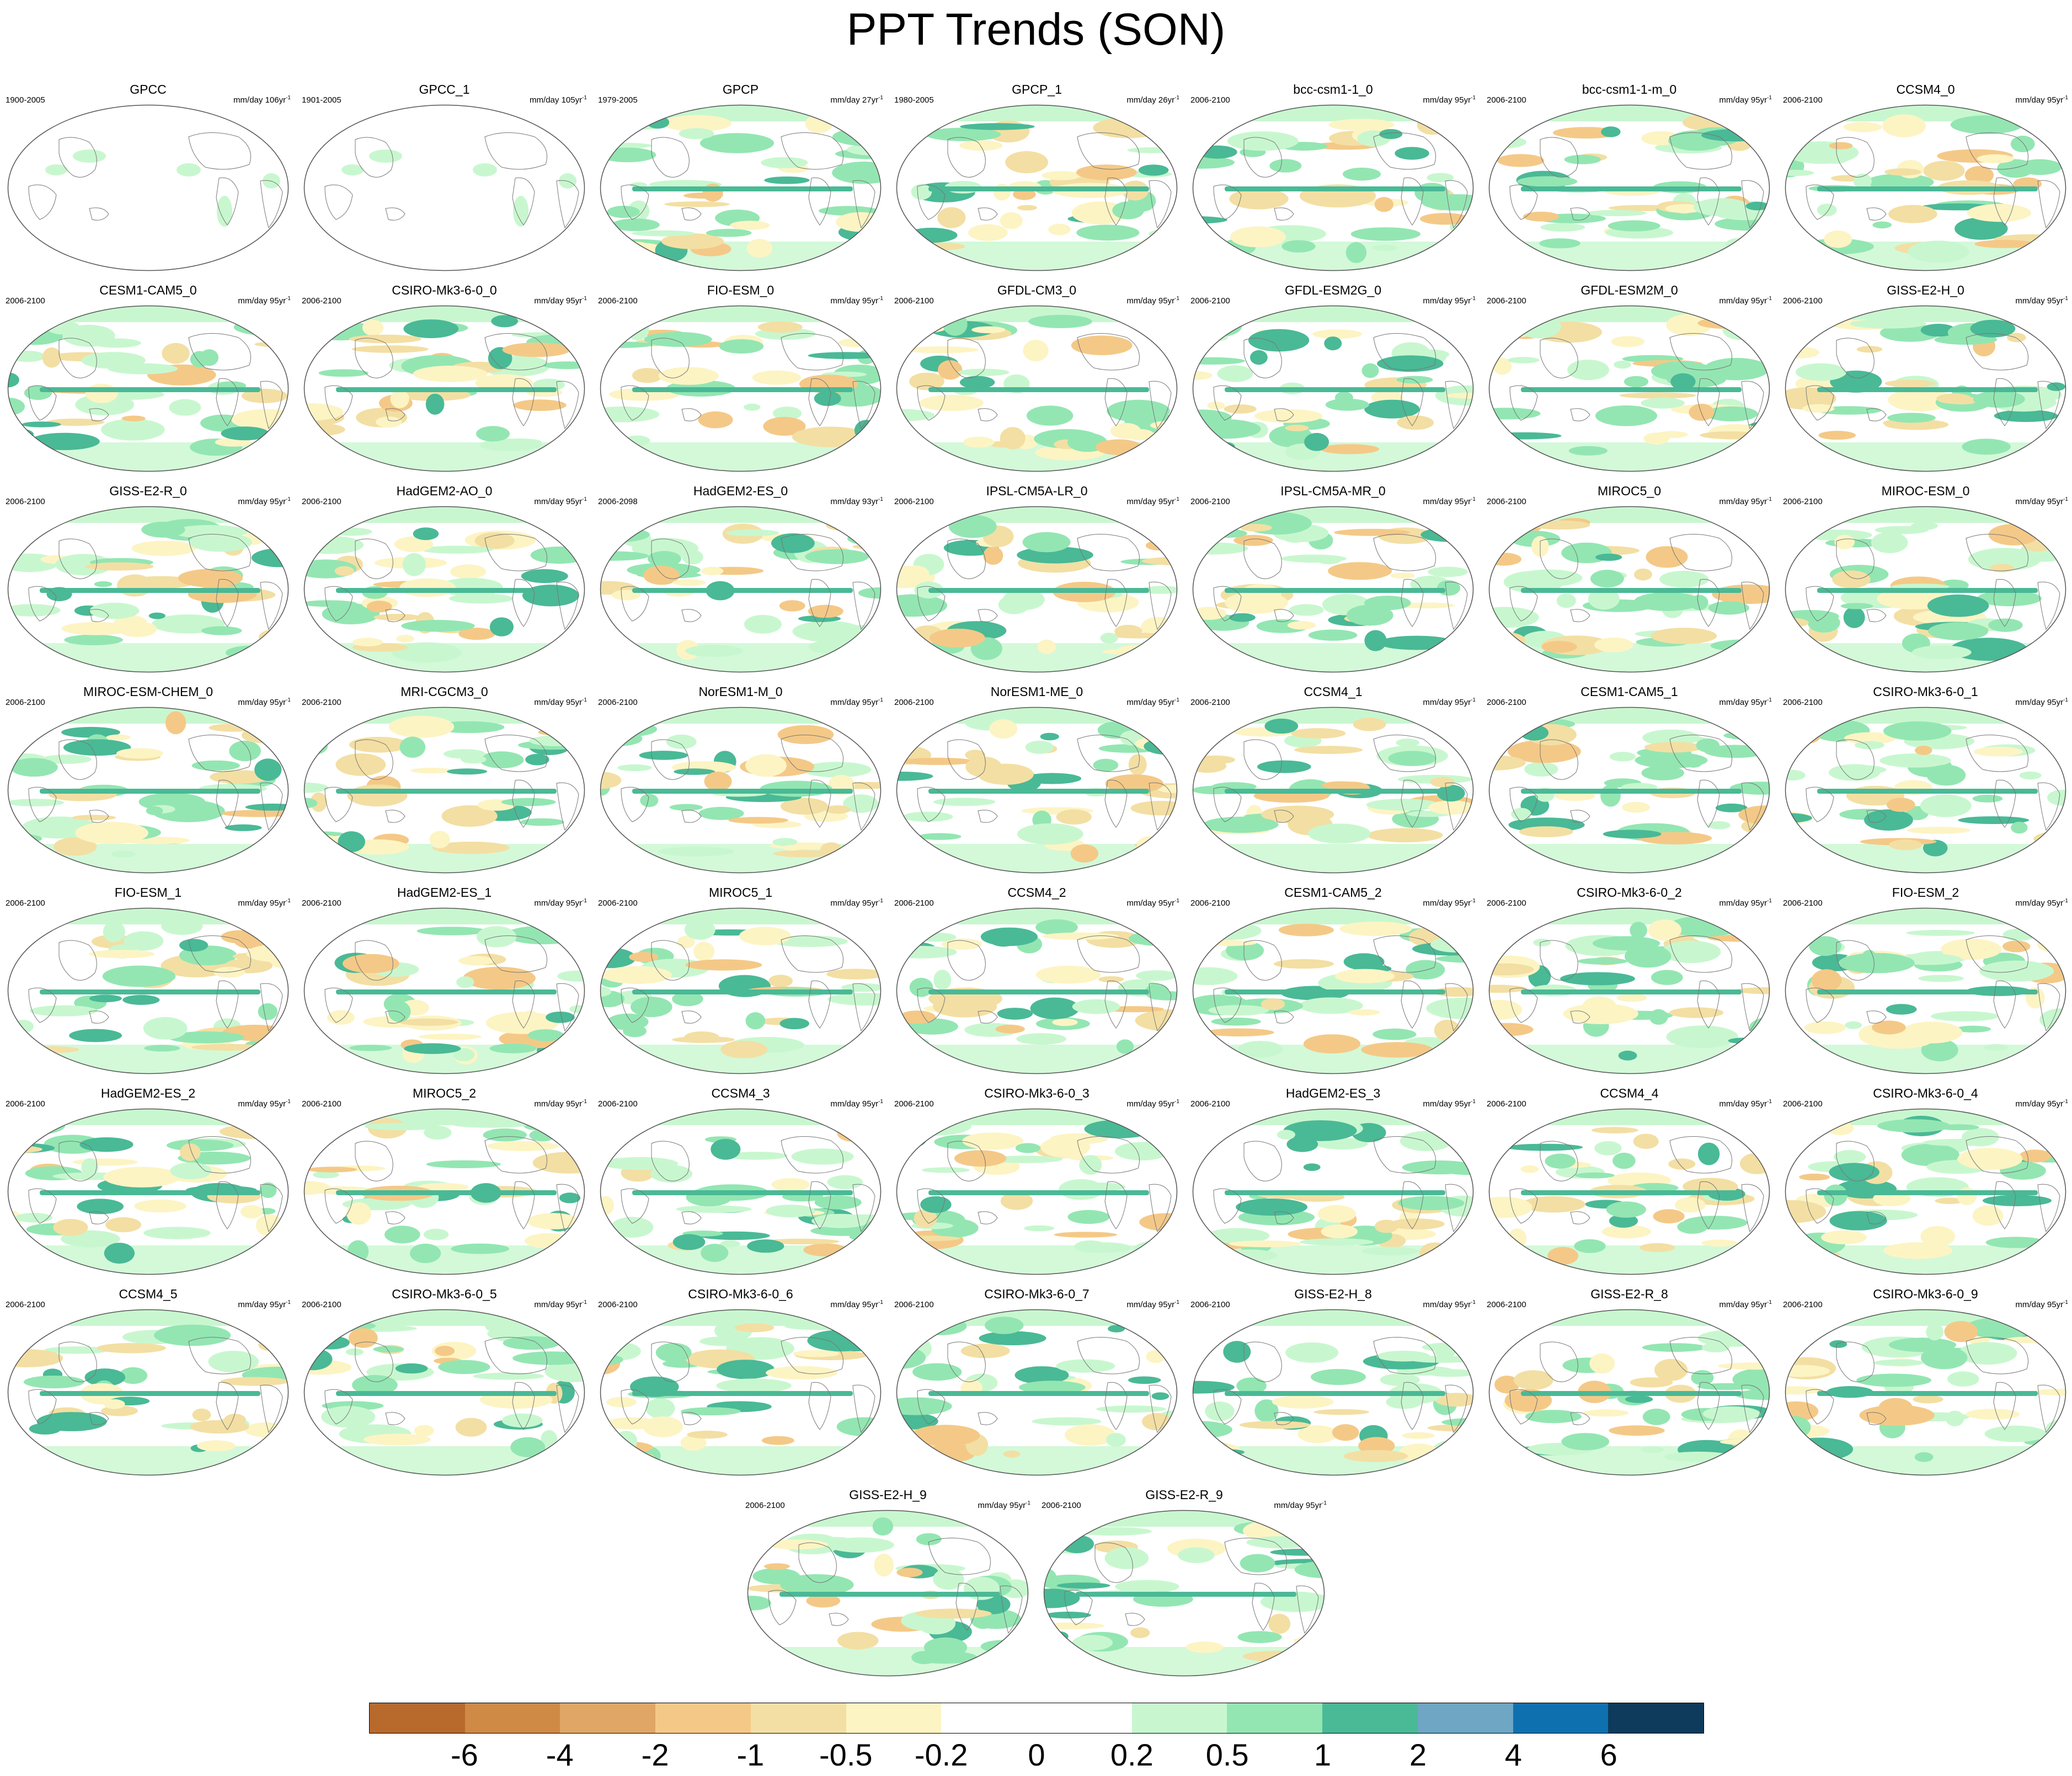 Image resolution: width=2072 pixels, height=1776 pixels. Describe the element at coordinates (741, 1392) in the screenshot. I see `map-border` at that location.